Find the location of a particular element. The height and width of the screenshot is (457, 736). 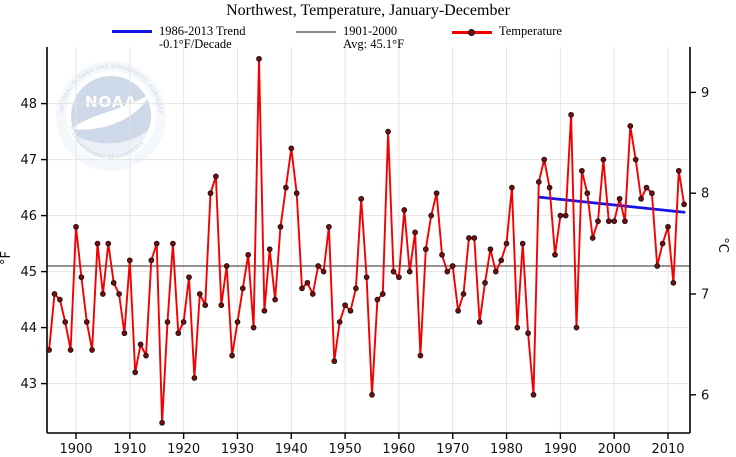

x-axis-tick-label: 1930 is located at coordinates (237, 449).